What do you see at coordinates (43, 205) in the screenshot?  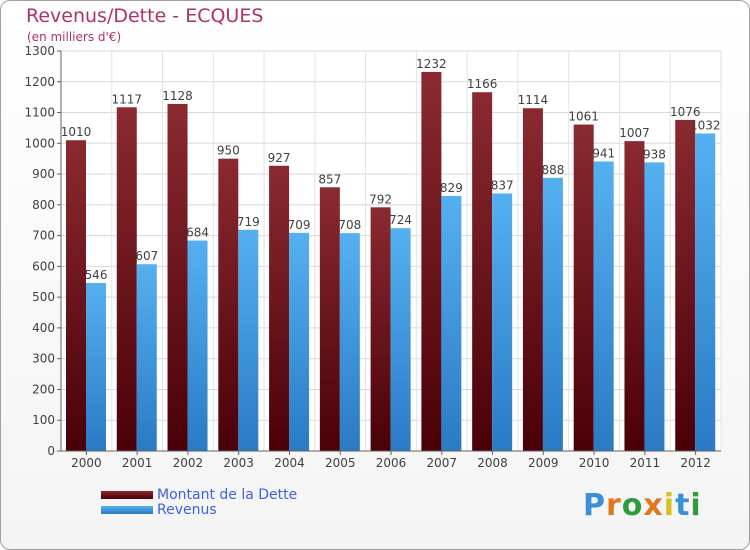 I see `y-tick-label: 800` at bounding box center [43, 205].